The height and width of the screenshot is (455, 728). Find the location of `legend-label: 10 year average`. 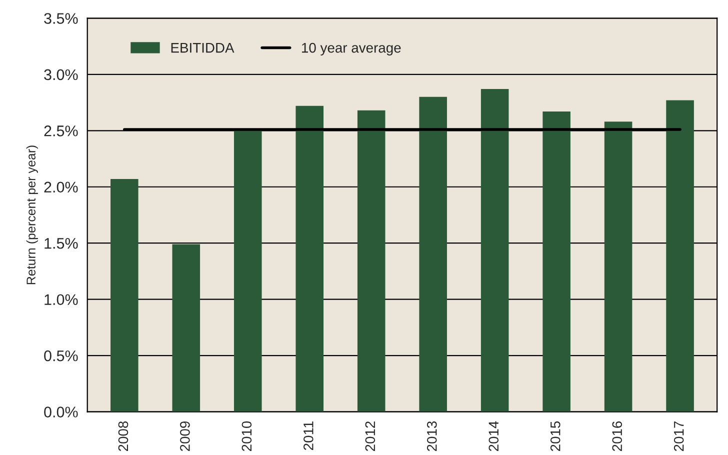

legend-label: 10 year average is located at coordinates (351, 49).